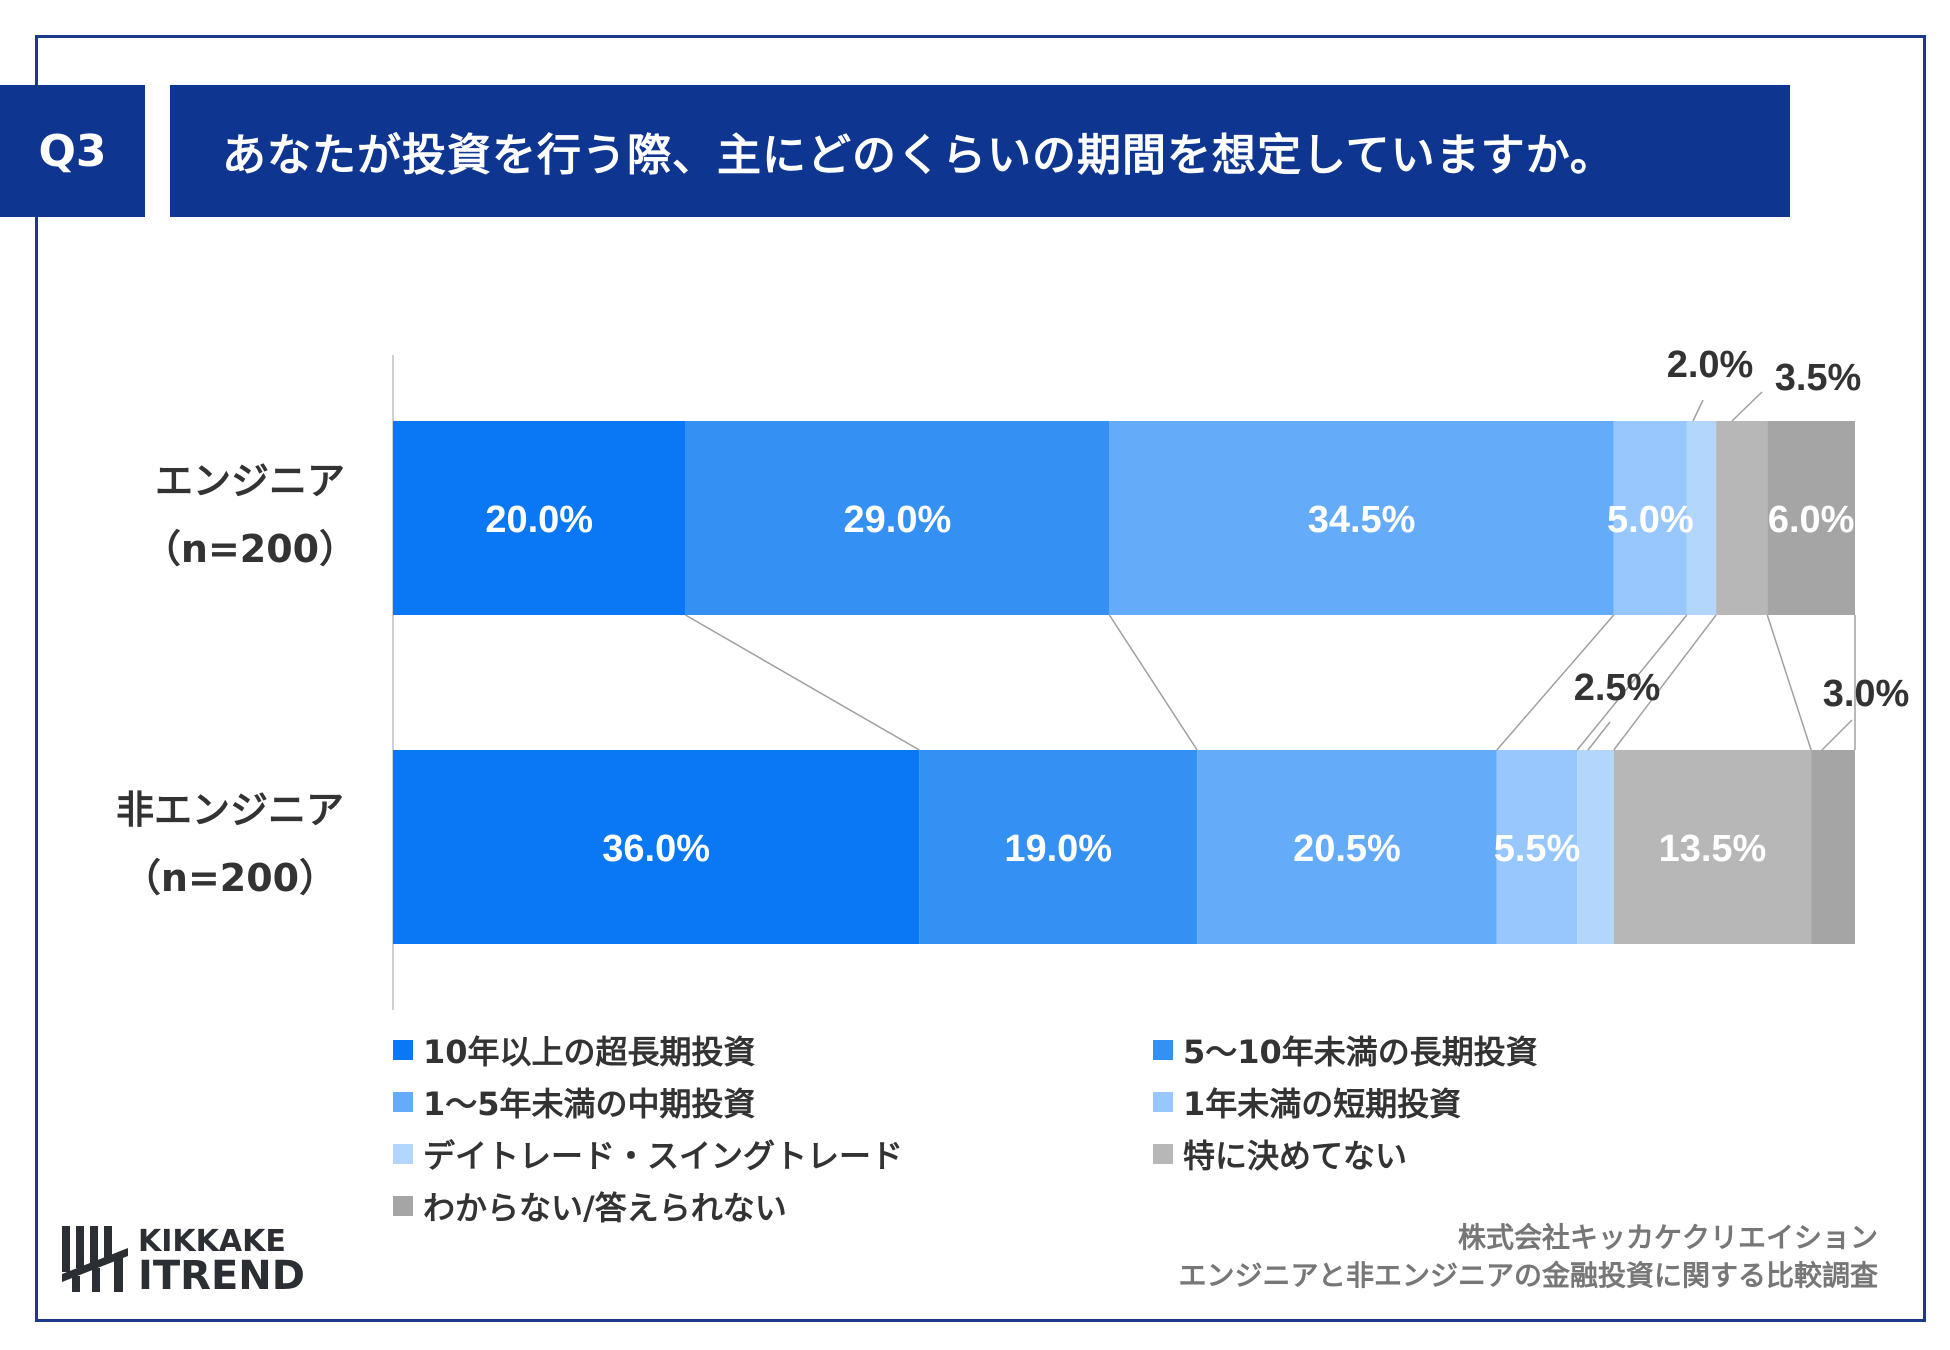 The height and width of the screenshot is (1350, 1950). Describe the element at coordinates (229, 810) in the screenshot. I see `category-name: 非エンジニア` at that location.